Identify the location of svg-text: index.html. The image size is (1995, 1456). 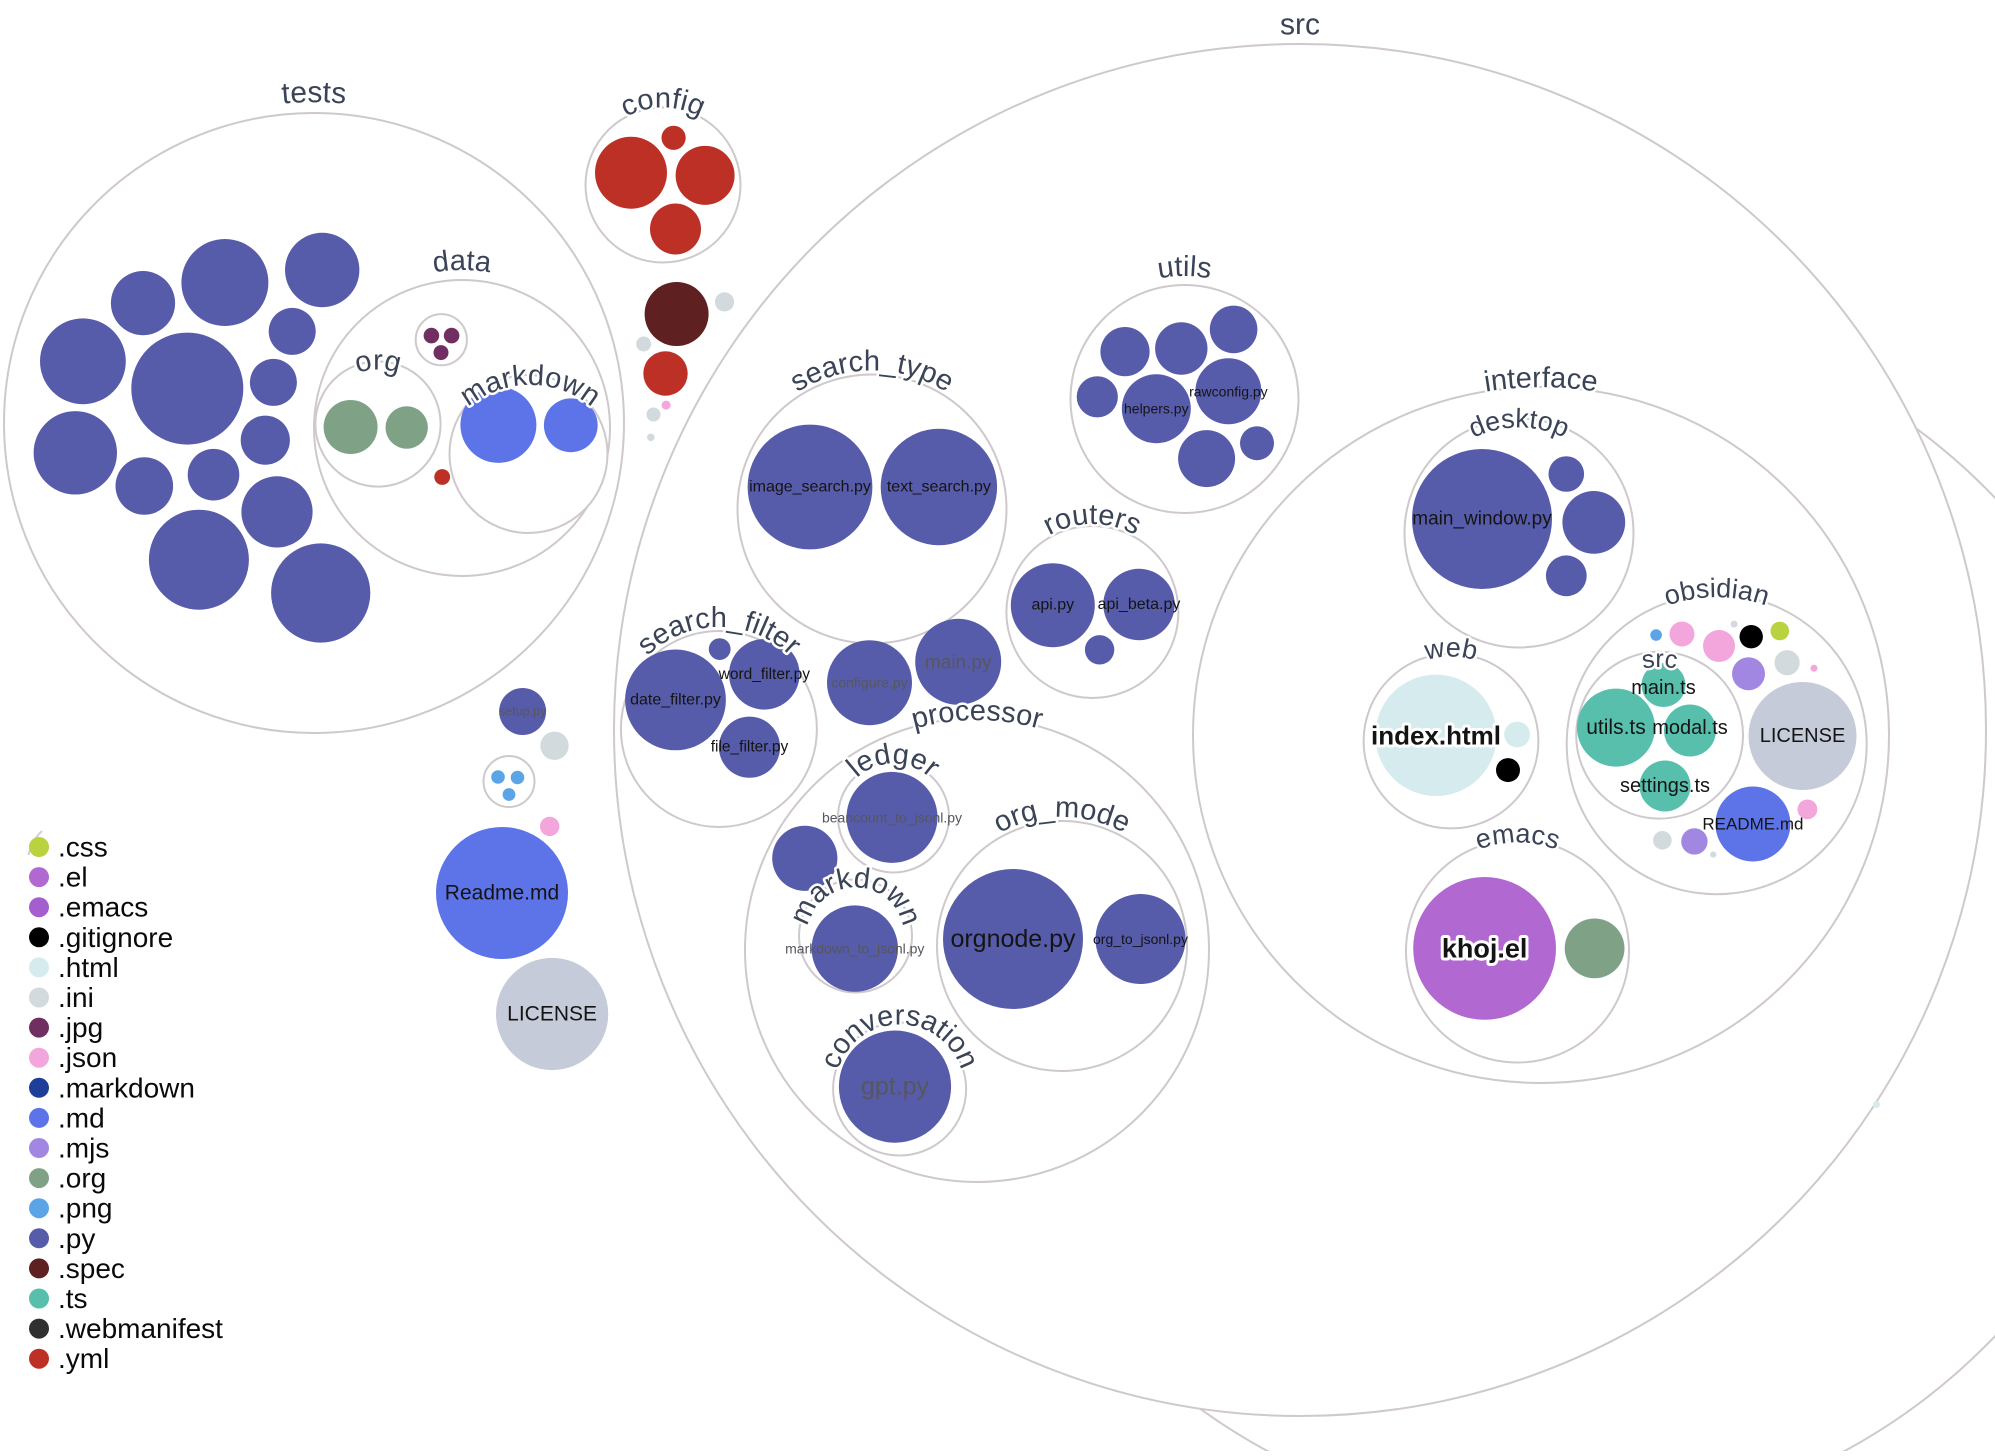
(1436, 735).